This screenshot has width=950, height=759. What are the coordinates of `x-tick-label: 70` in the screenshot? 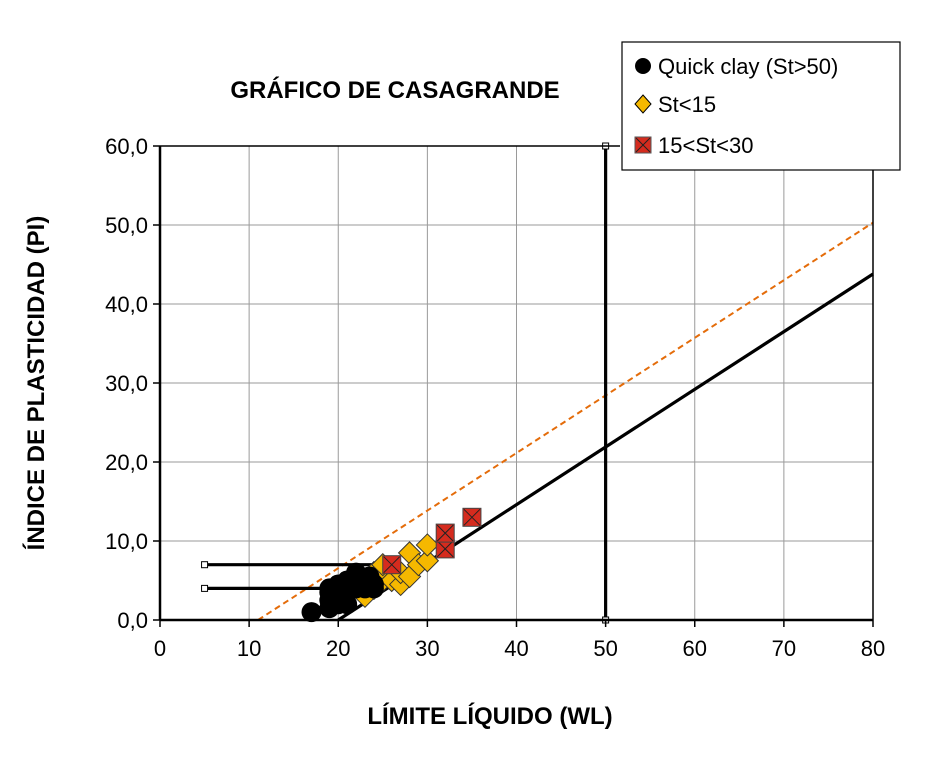 It's located at (784, 648).